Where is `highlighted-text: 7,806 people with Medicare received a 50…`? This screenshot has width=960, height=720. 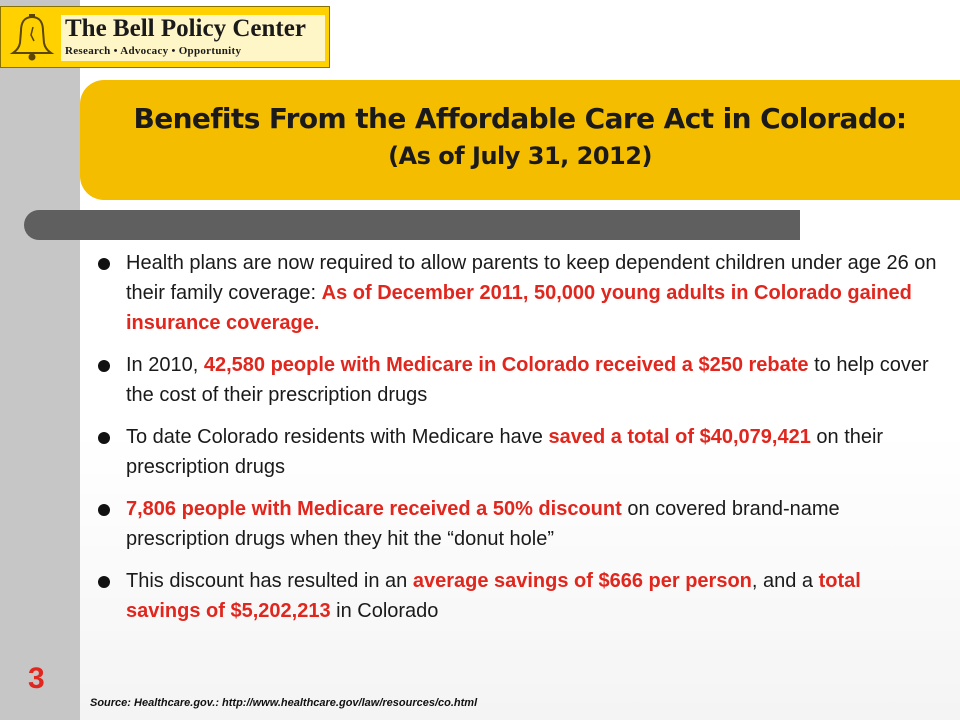
highlighted-text: 7,806 people with Medicare received a 50… is located at coordinates (374, 509).